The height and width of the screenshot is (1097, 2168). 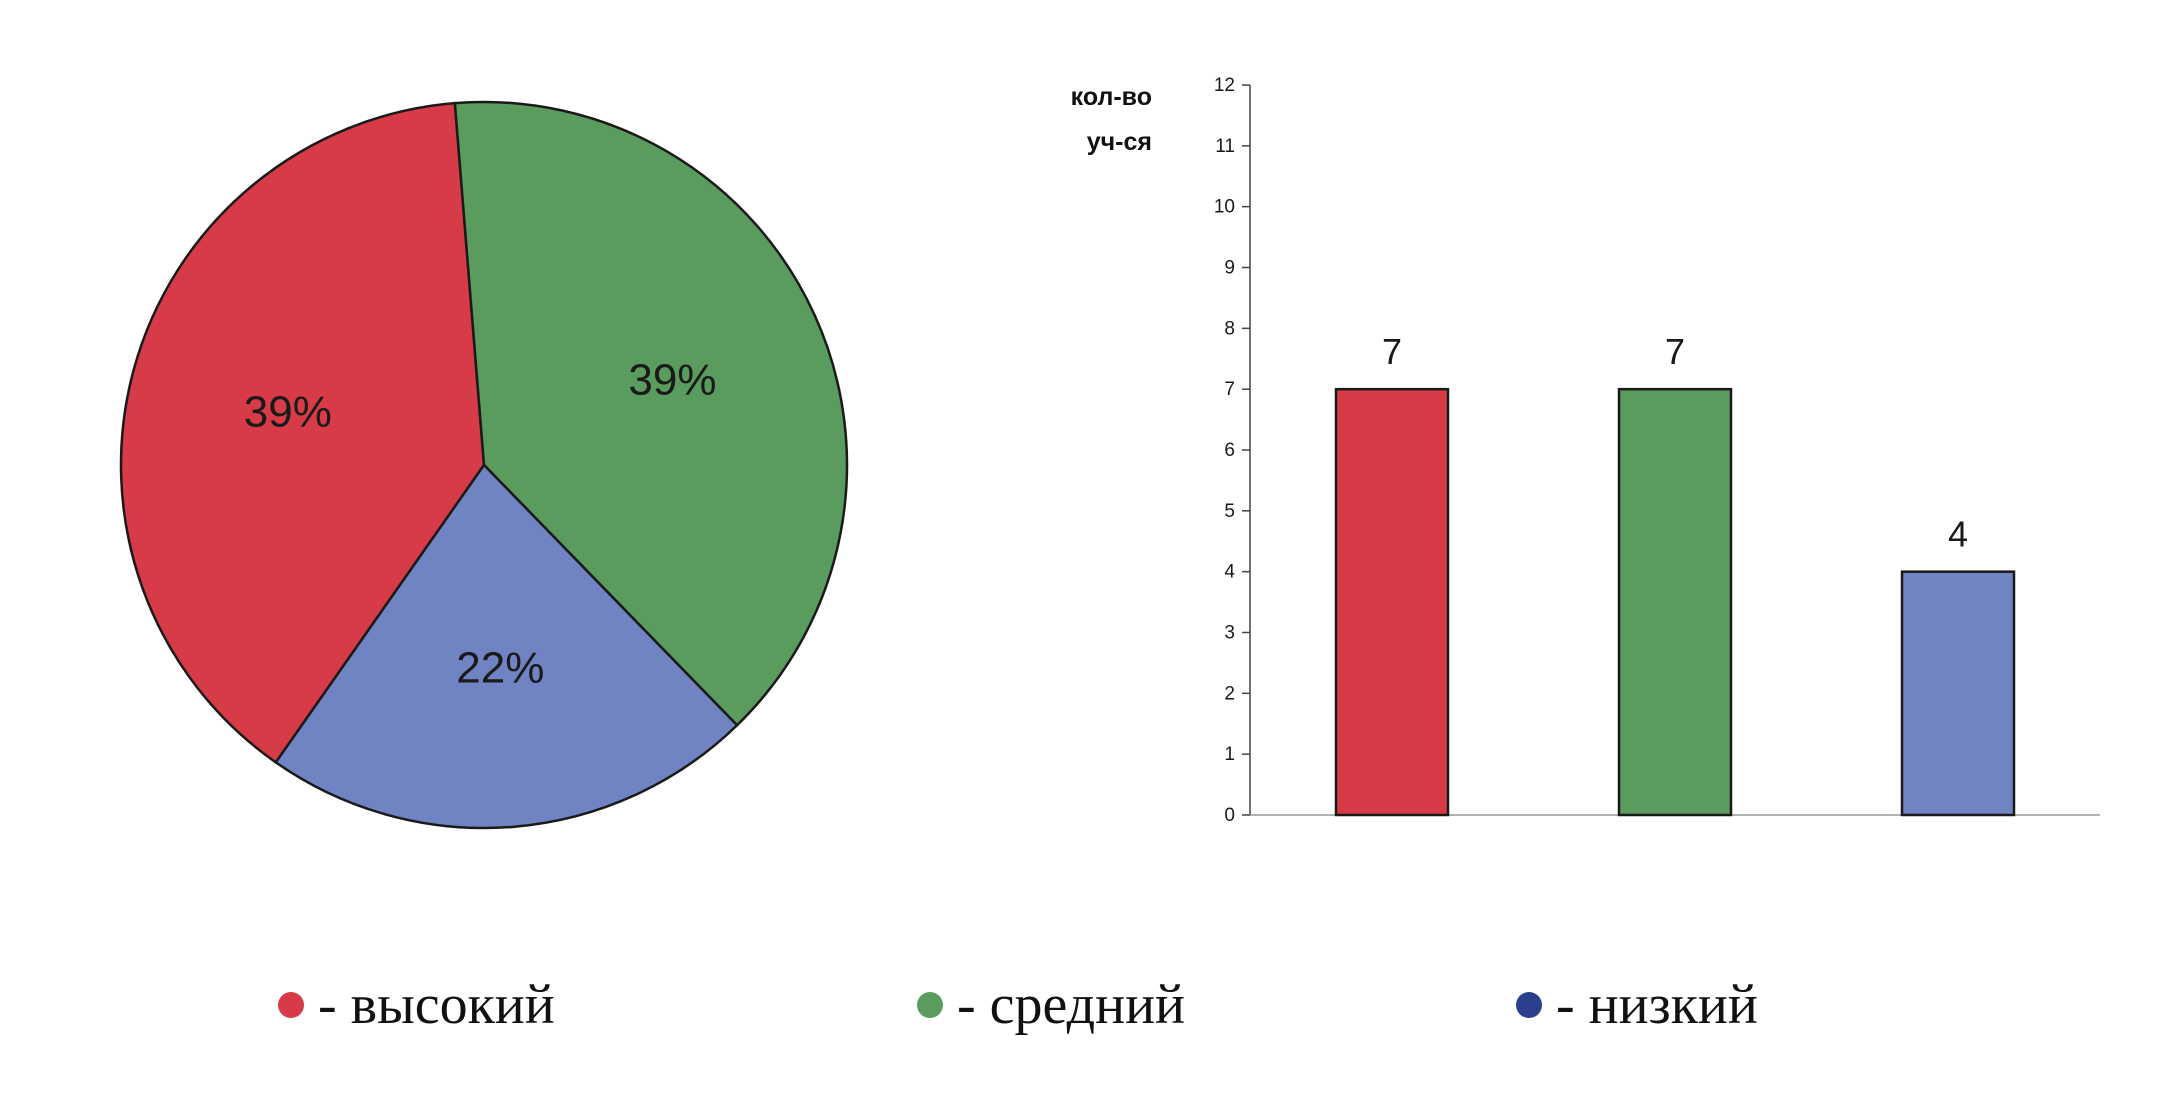 What do you see at coordinates (1119, 142) in the screenshot?
I see `y-axis-title: уч-ся` at bounding box center [1119, 142].